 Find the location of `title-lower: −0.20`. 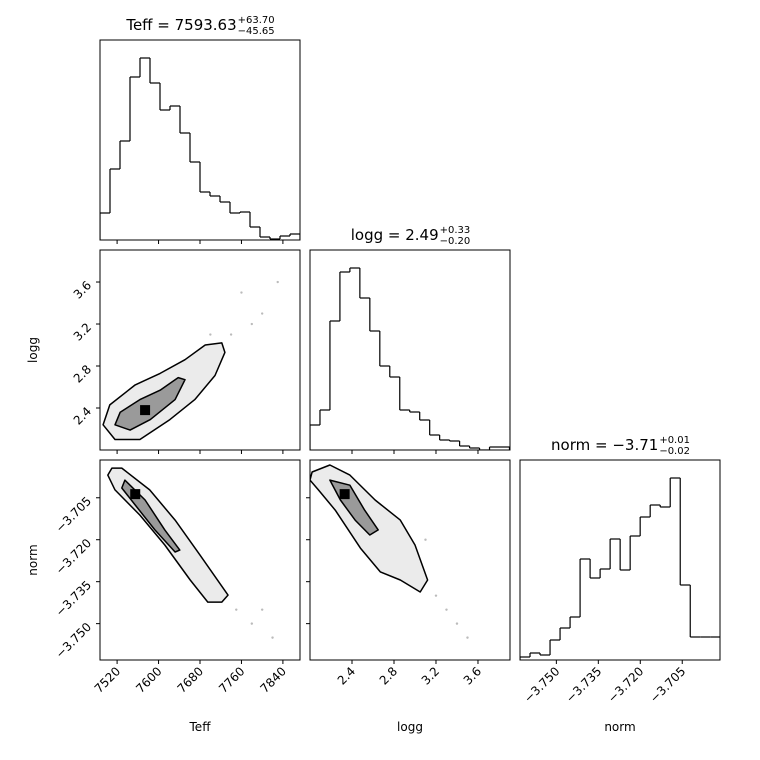

title-lower: −0.20 is located at coordinates (455, 241).